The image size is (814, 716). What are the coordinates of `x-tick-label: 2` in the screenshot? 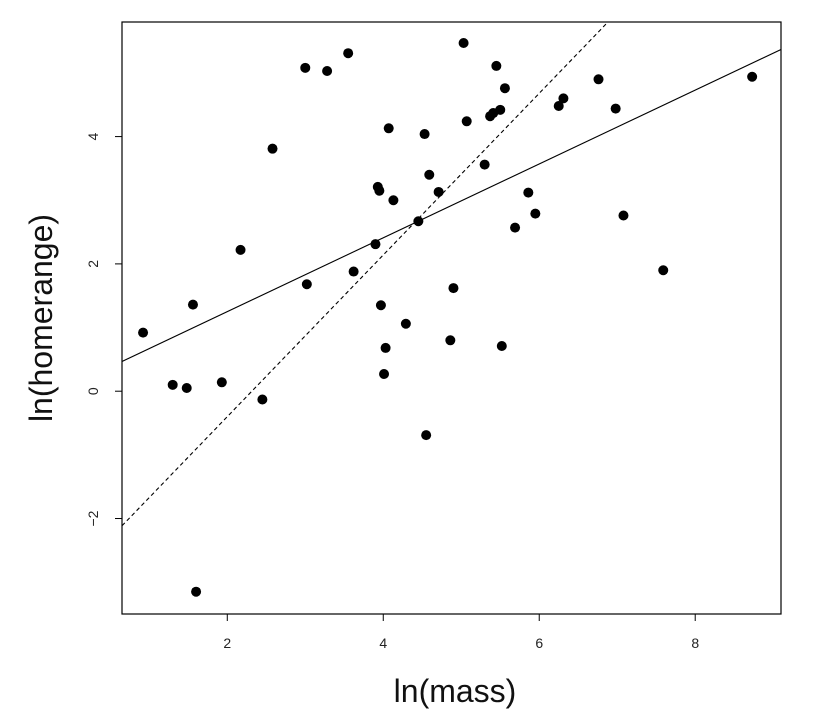 It's located at (227, 643).